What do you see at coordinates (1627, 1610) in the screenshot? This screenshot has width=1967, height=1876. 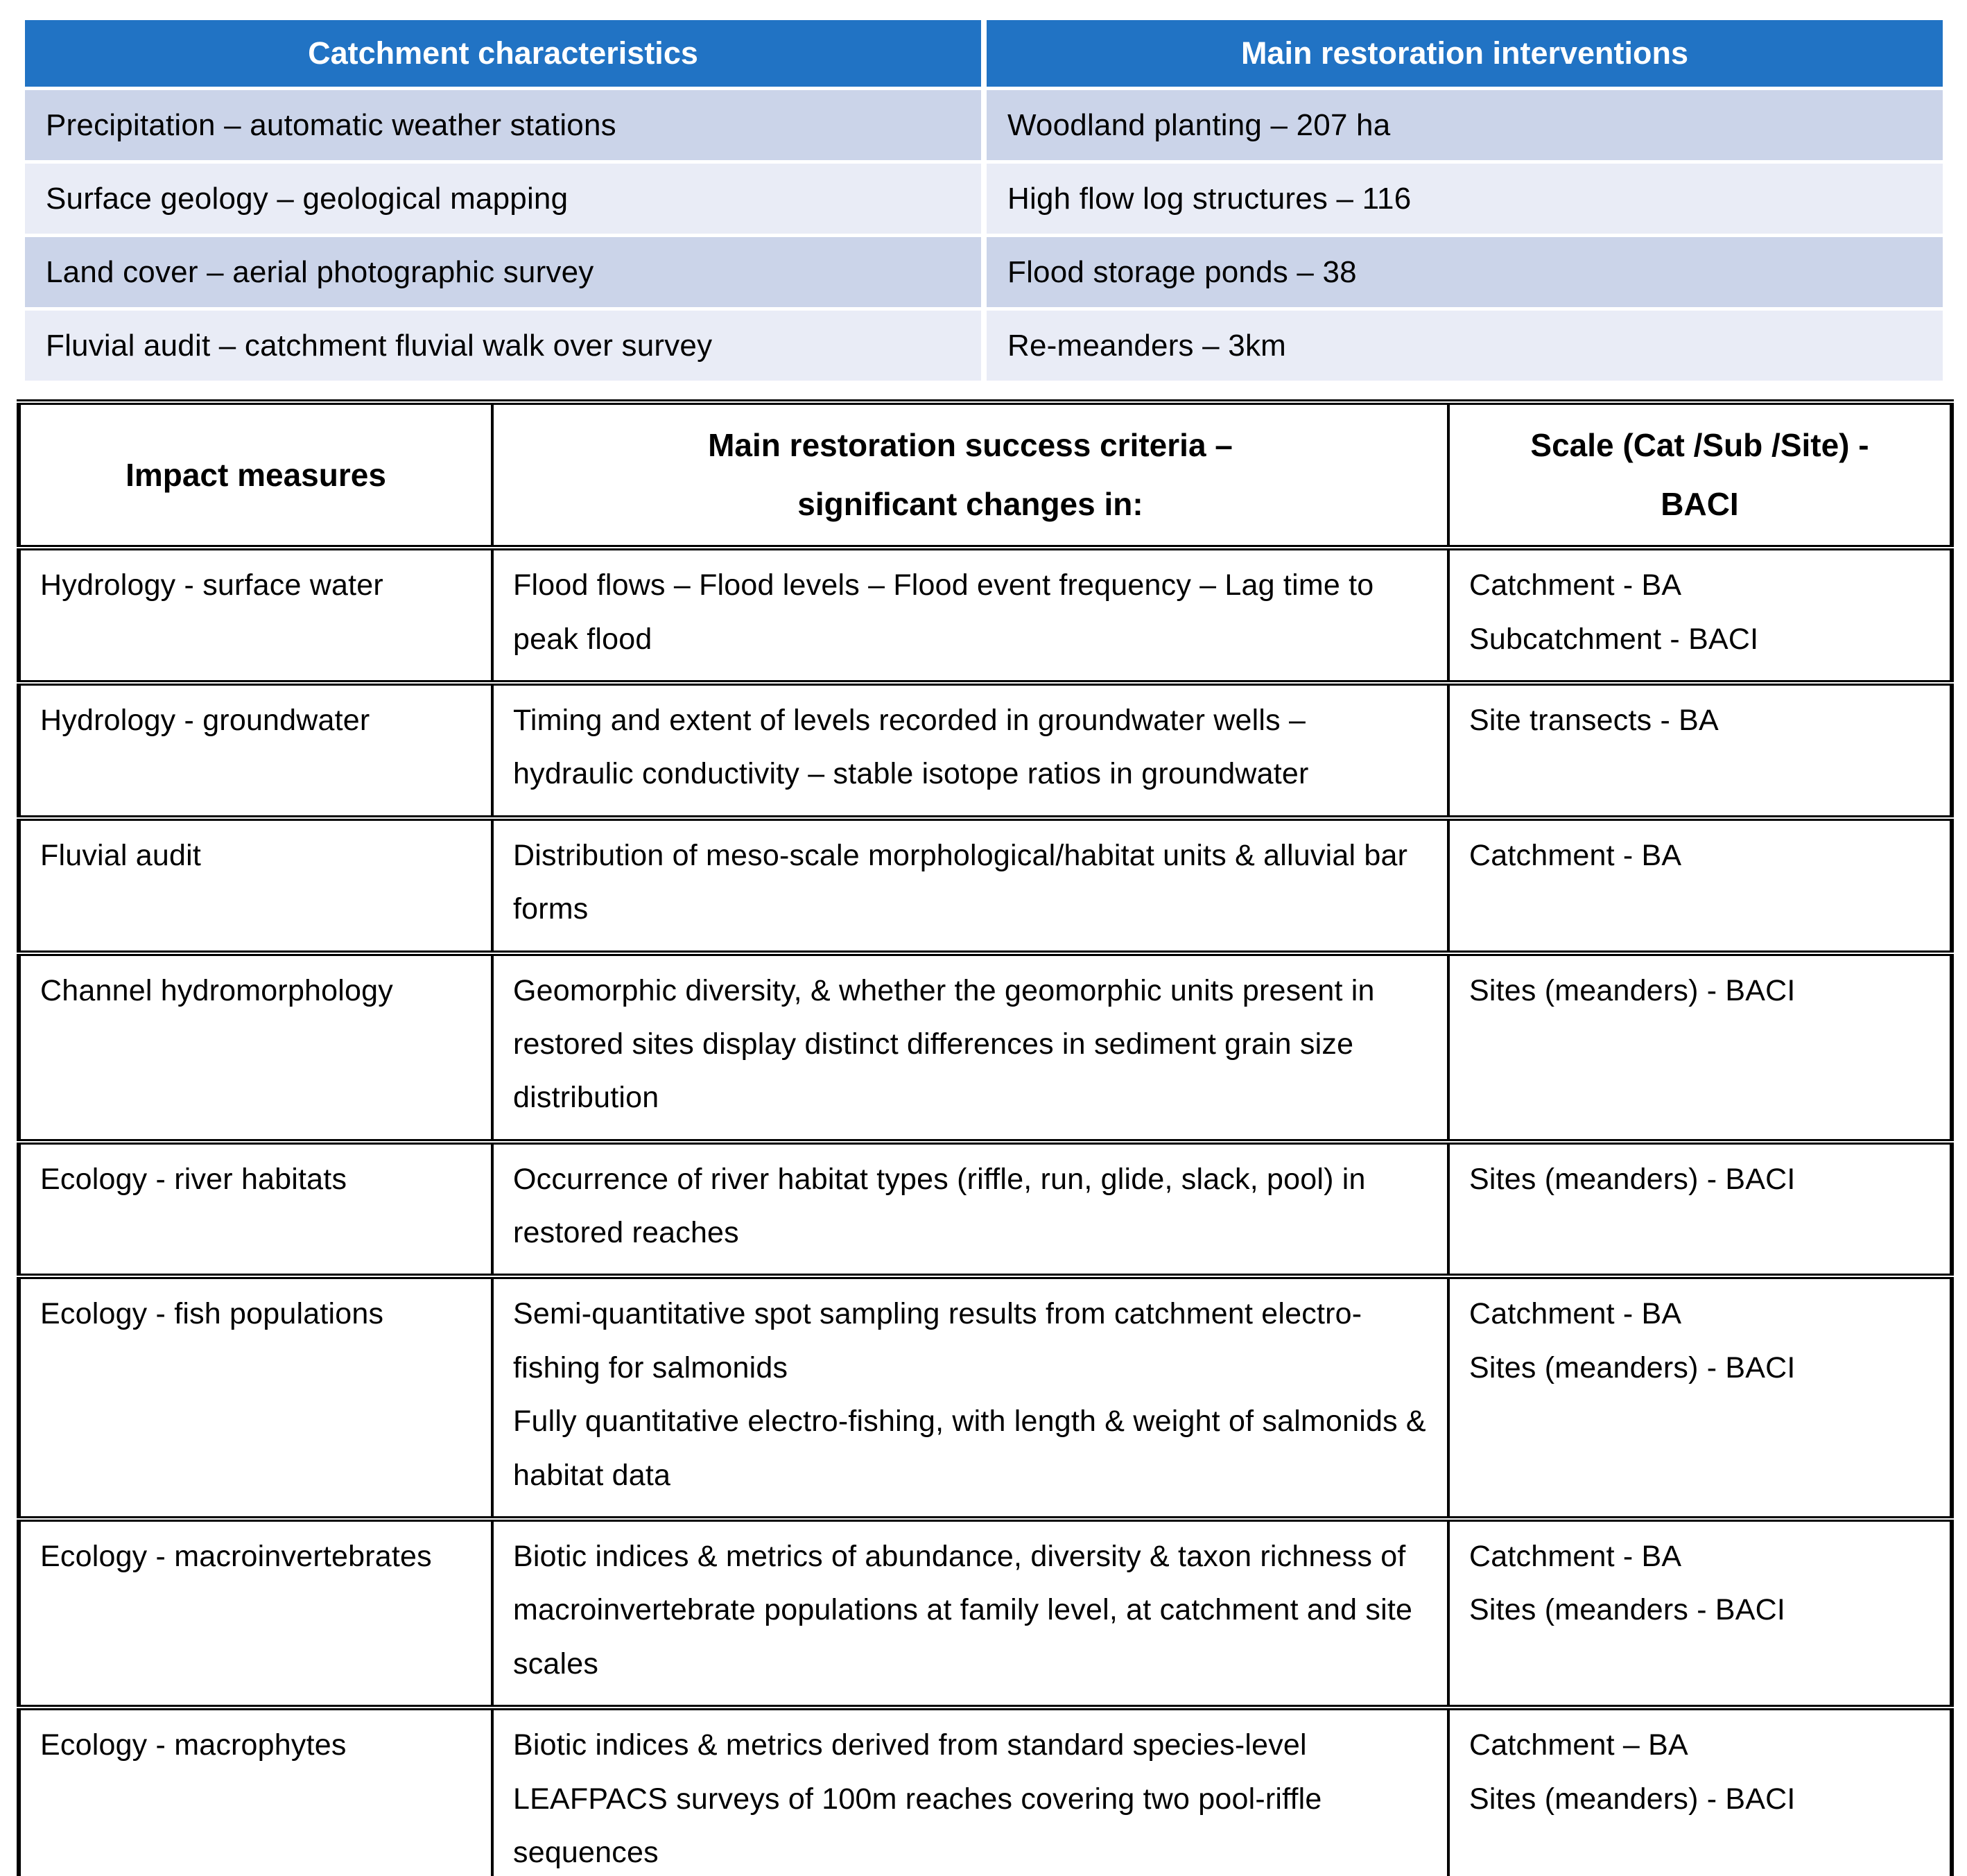 I see `scale-line: Sites (meanders - BACI` at bounding box center [1627, 1610].